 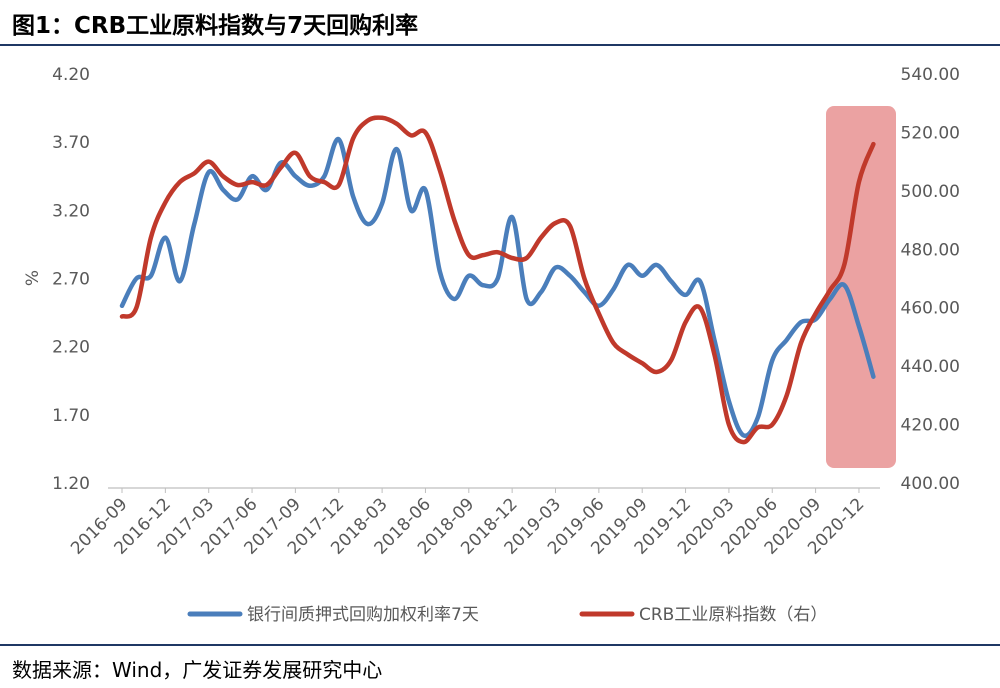 I want to click on right-tick-label: 400.00, so click(x=930, y=484).